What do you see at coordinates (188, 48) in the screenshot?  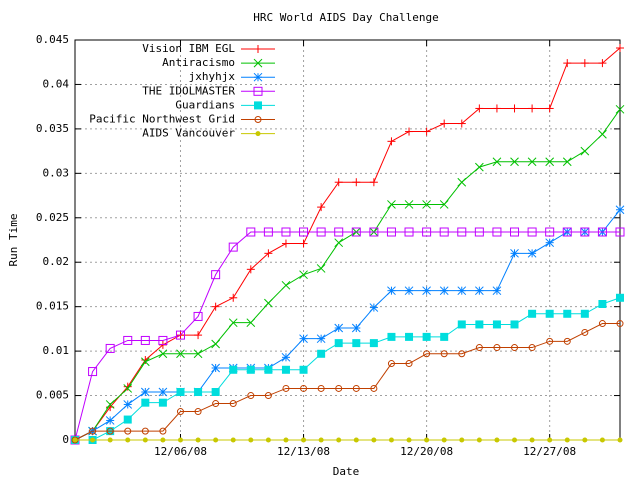 I see `legend-label: Vision IBM EGL` at bounding box center [188, 48].